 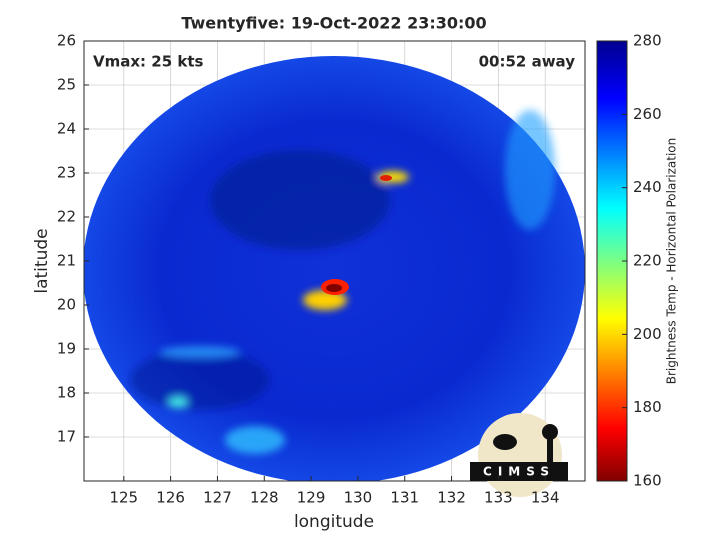 What do you see at coordinates (334, 522) in the screenshot?
I see `x-axis-label: longitude` at bounding box center [334, 522].